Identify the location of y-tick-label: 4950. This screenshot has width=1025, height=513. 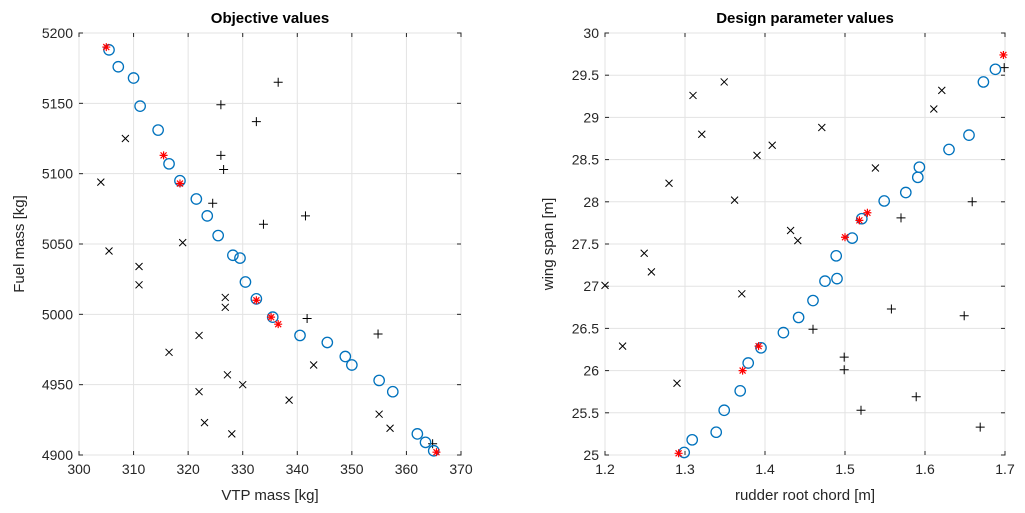
(57, 385).